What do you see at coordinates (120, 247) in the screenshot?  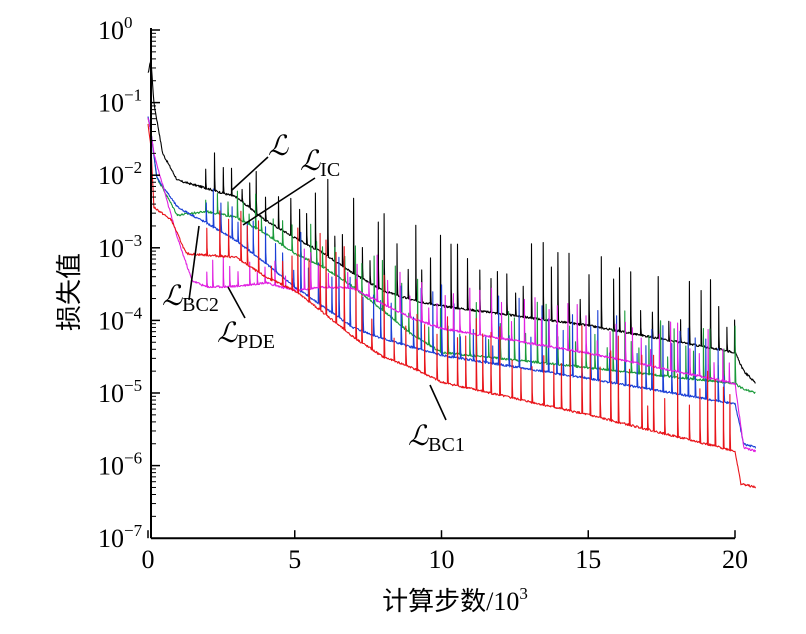 I see `y-tick-label: 10⁻³` at bounding box center [120, 247].